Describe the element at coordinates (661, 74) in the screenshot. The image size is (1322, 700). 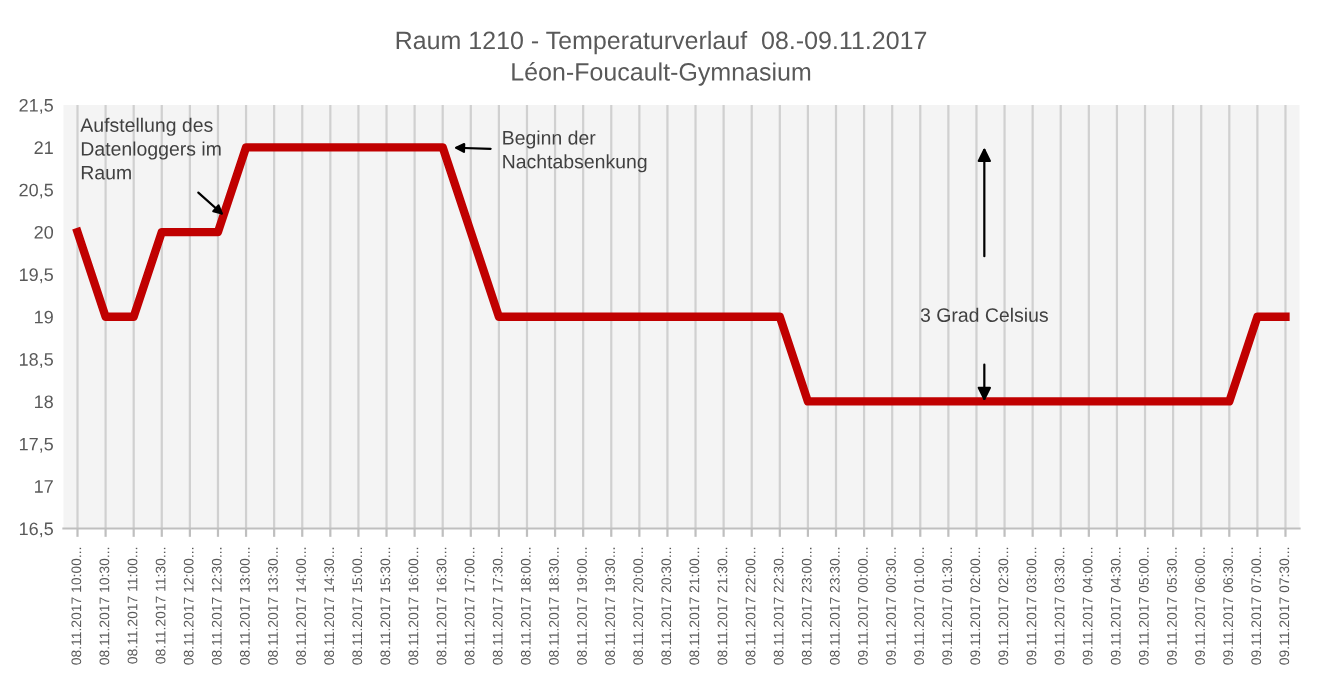
I see `chart-subtitle: Léon-Foucault-Gymnasium` at that location.